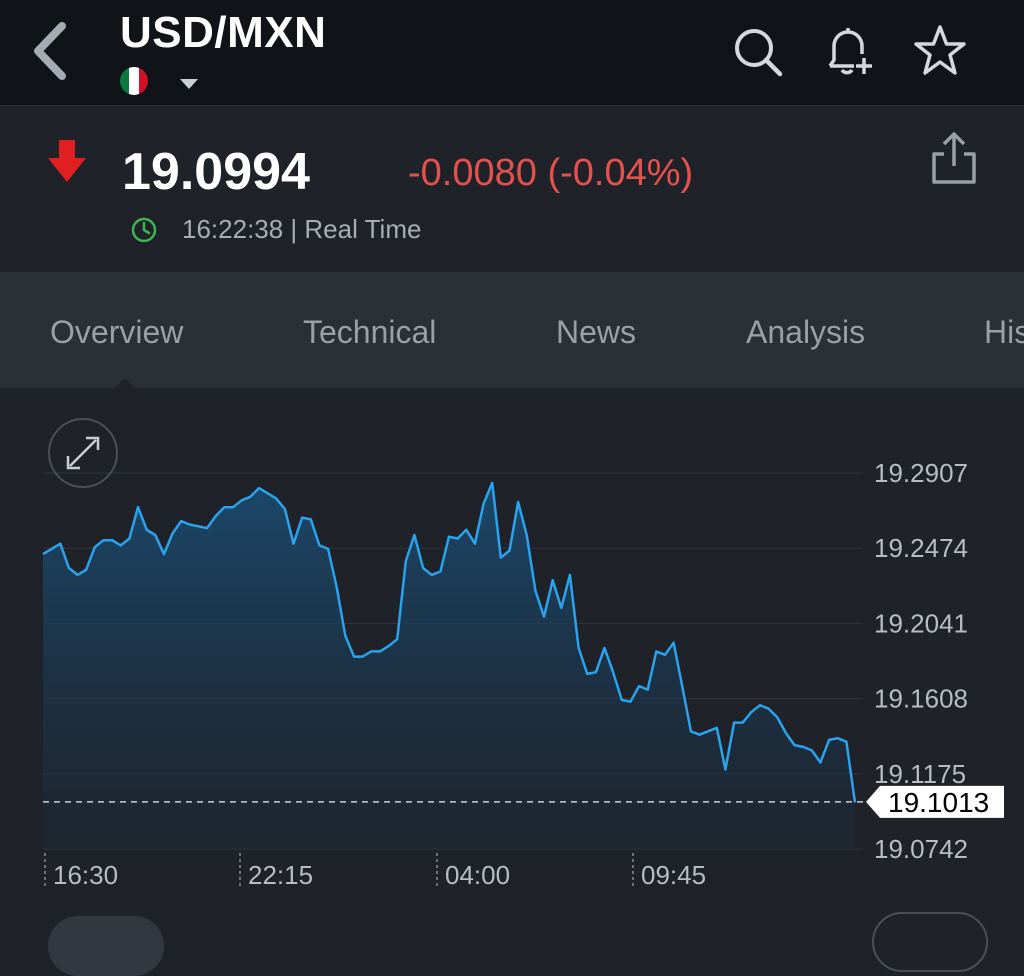  I want to click on y-tick-label: 19.2474, so click(921, 548).